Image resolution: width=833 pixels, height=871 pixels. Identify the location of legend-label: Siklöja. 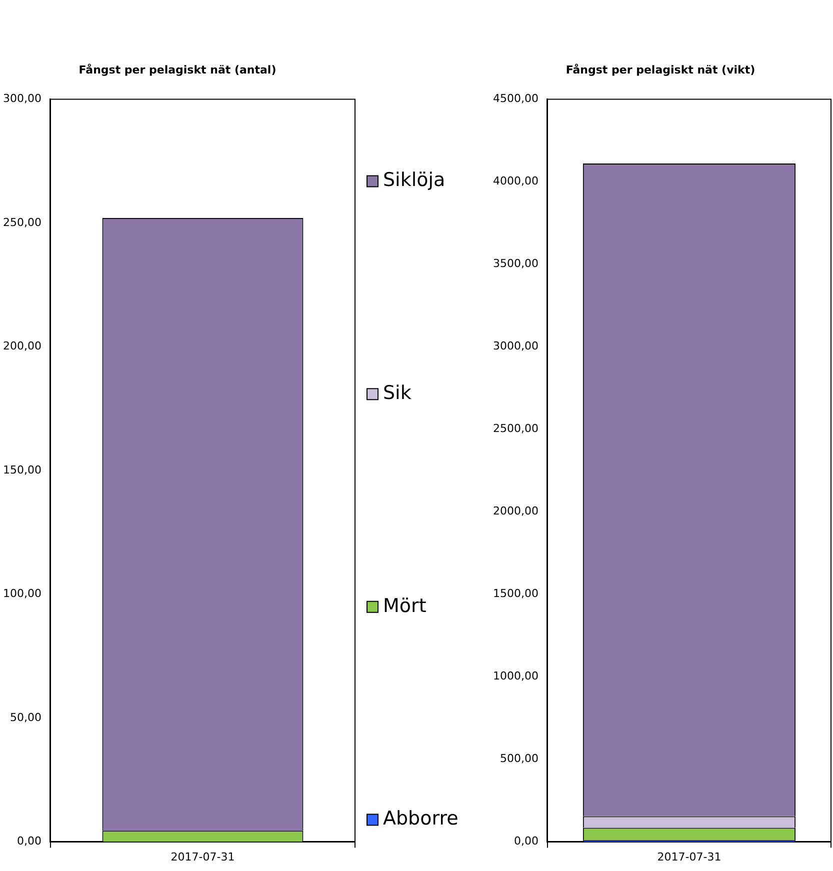
(414, 180).